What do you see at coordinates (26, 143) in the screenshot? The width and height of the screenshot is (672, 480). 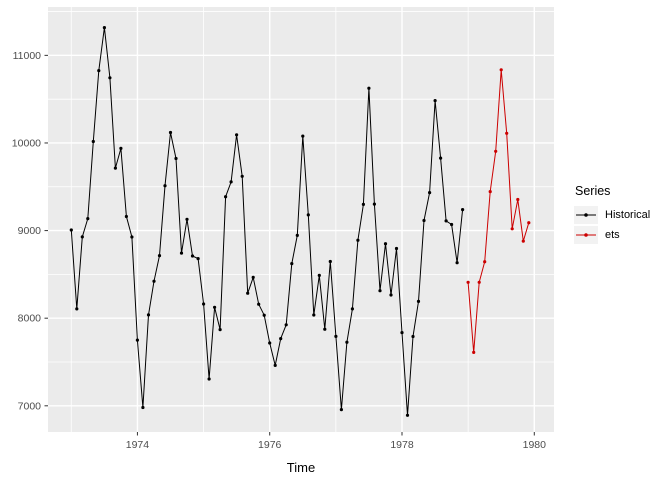 I see `y-tick-label: 10000` at bounding box center [26, 143].